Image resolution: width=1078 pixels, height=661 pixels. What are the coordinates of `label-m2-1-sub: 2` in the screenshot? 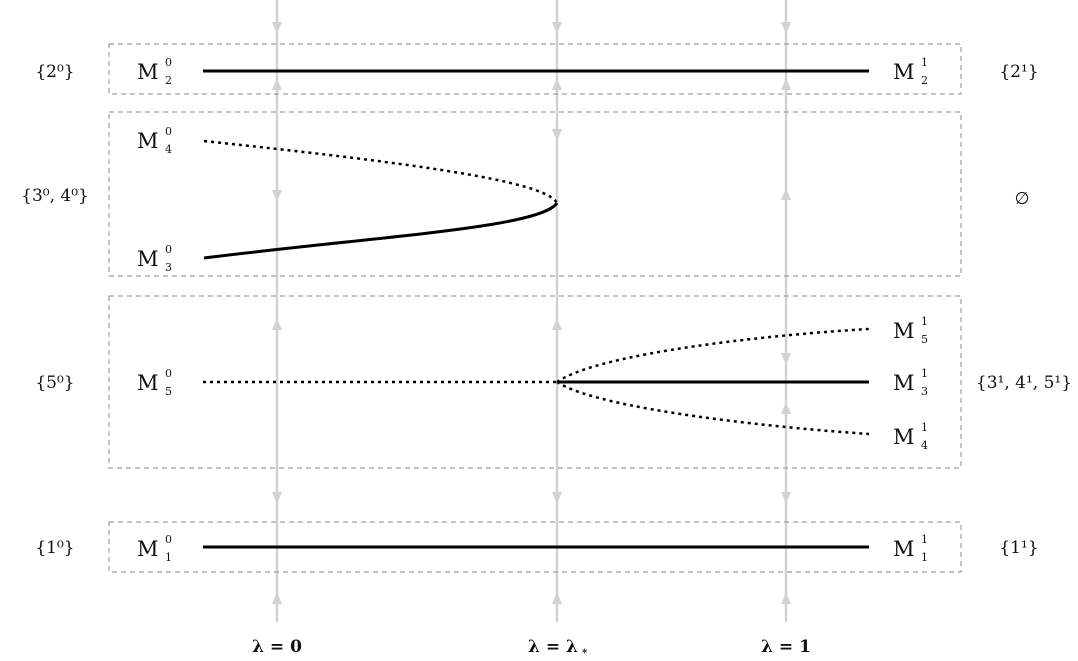 It's located at (924, 80).